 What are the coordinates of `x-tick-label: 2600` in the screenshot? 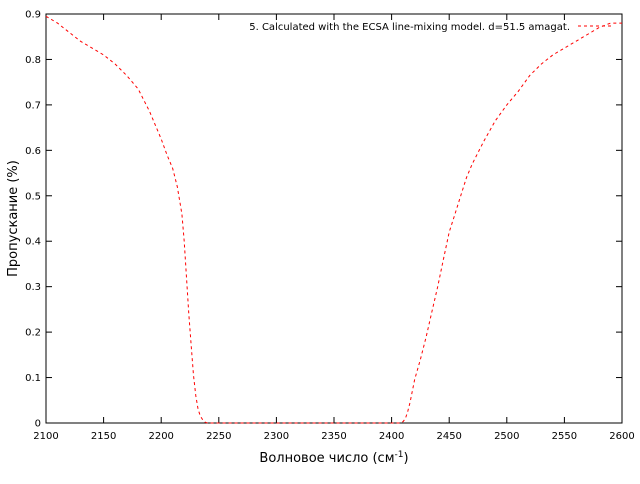 It's located at (621, 436).